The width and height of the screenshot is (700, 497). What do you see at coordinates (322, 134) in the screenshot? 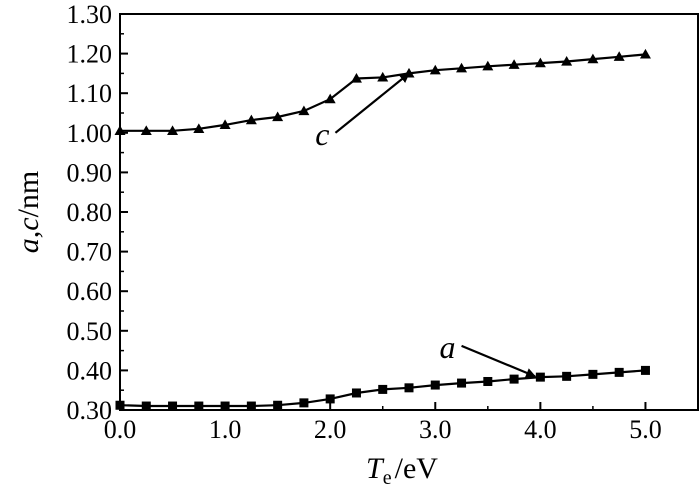
I see `annotation-label-c: c` at bounding box center [322, 134].